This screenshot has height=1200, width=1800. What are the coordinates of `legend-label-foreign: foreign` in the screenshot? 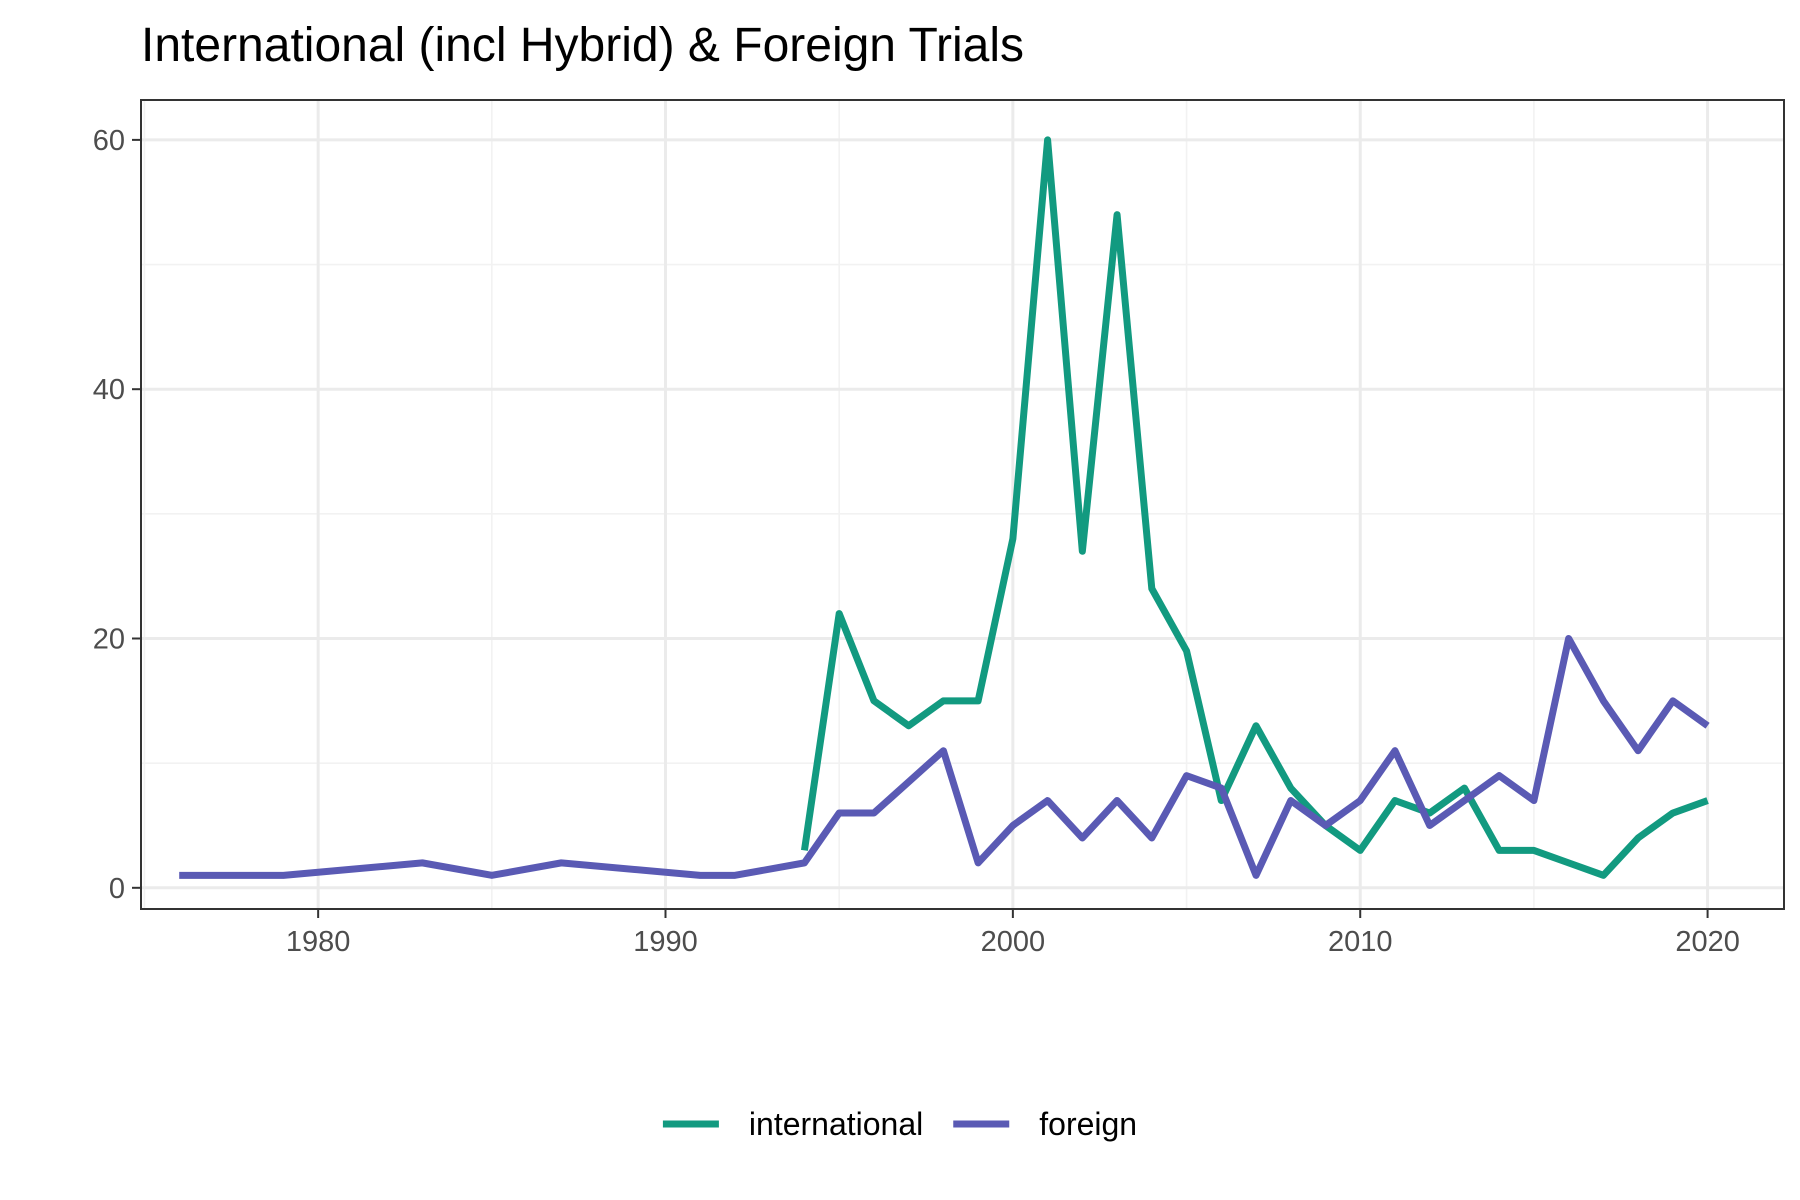 It's located at (1088, 1124).